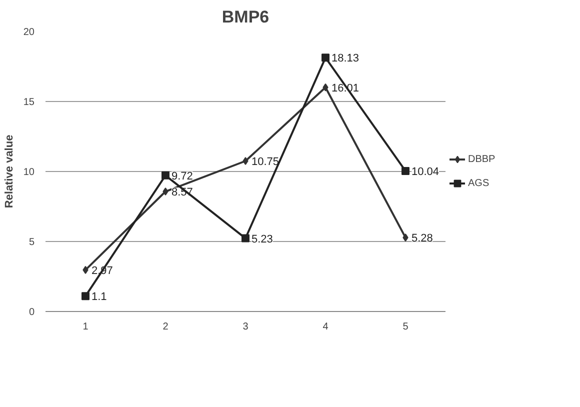  I want to click on data-label: 1.1, so click(99, 297).